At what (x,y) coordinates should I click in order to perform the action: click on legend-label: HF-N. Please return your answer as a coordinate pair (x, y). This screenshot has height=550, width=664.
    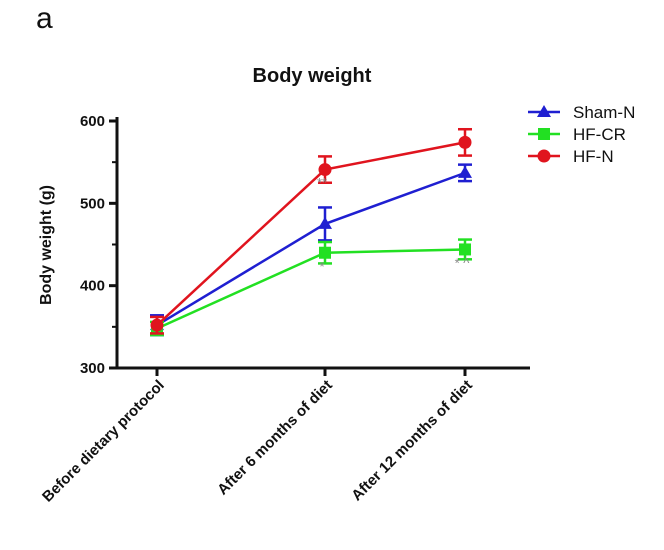
    Looking at the image, I should click on (593, 156).